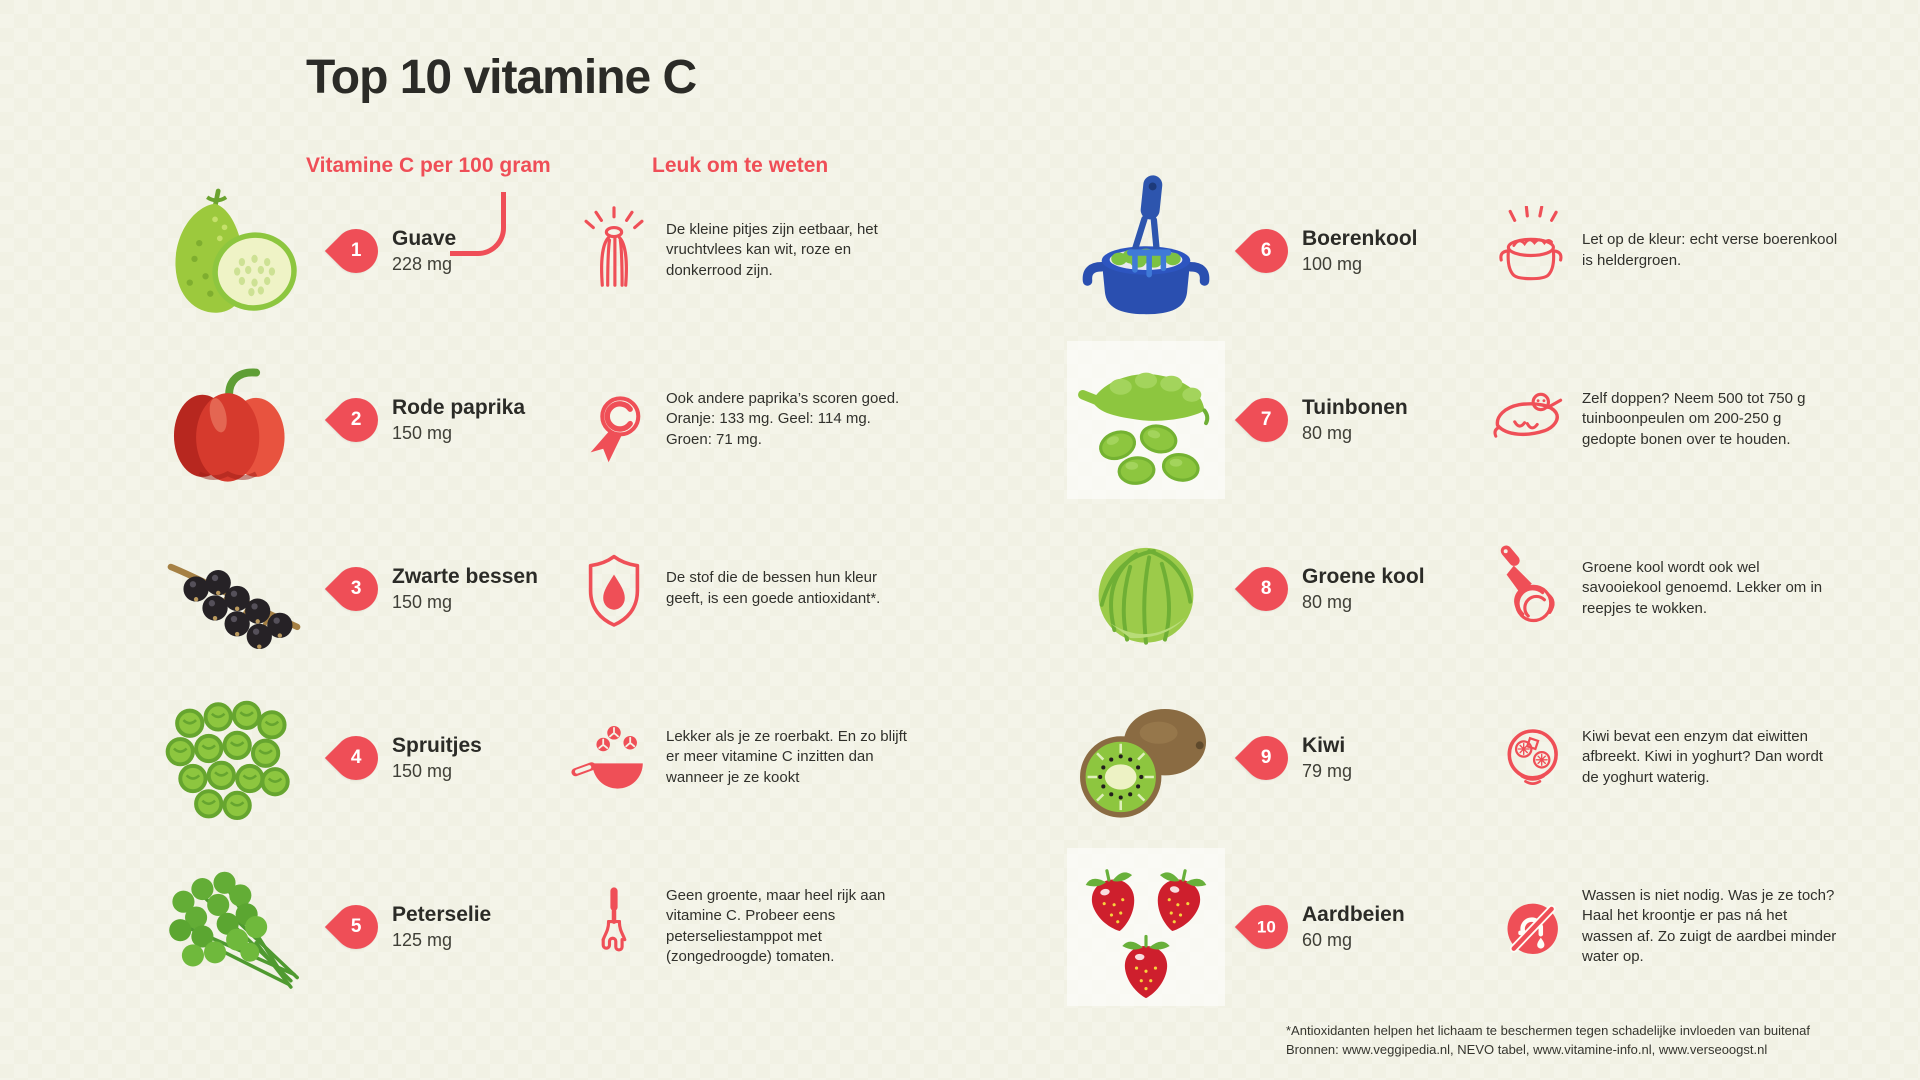 This screenshot has height=1080, width=1920. What do you see at coordinates (478, 224) in the screenshot?
I see `header-connector-line` at bounding box center [478, 224].